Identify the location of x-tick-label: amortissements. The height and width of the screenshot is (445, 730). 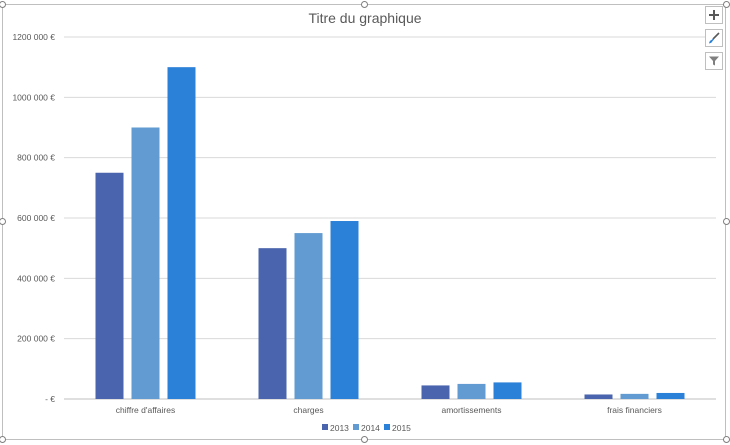
(472, 410).